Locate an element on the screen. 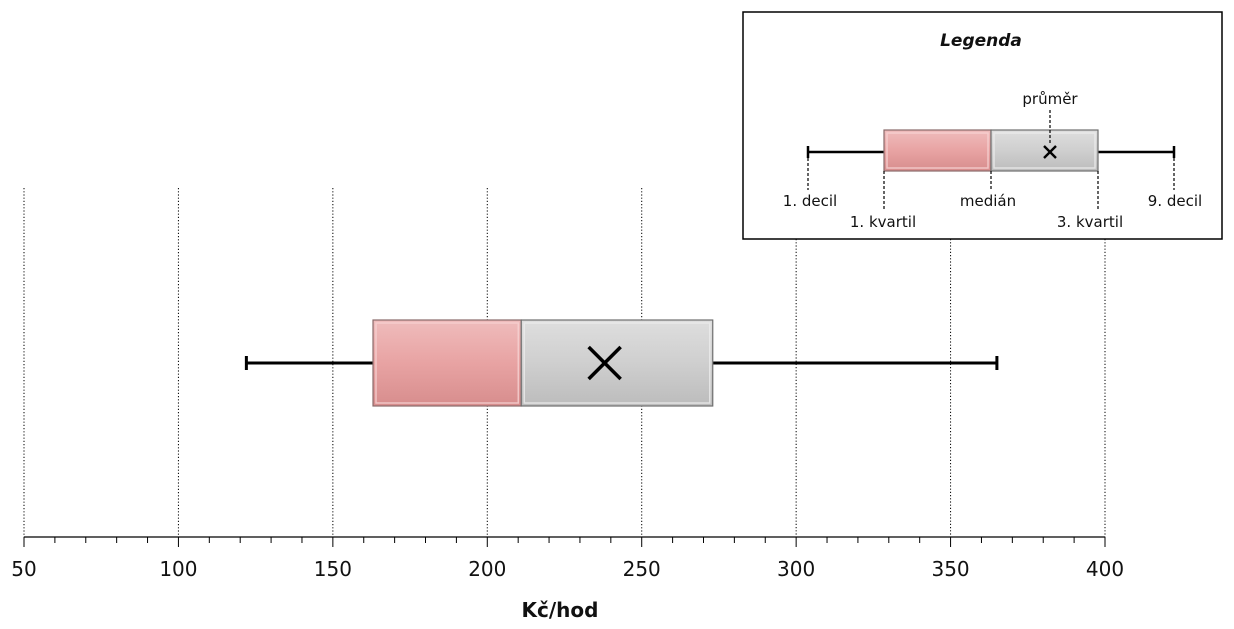 The width and height of the screenshot is (1234, 629). legend-label-median: medián is located at coordinates (988, 201).